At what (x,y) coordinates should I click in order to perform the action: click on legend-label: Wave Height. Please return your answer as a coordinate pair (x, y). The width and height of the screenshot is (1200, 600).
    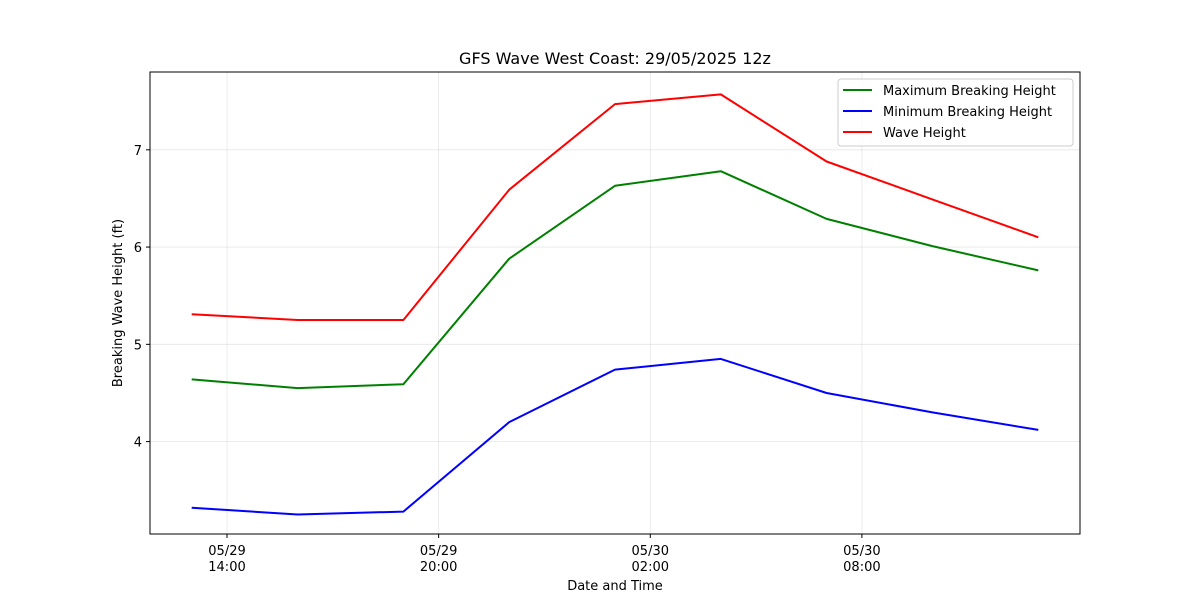
    Looking at the image, I should click on (924, 133).